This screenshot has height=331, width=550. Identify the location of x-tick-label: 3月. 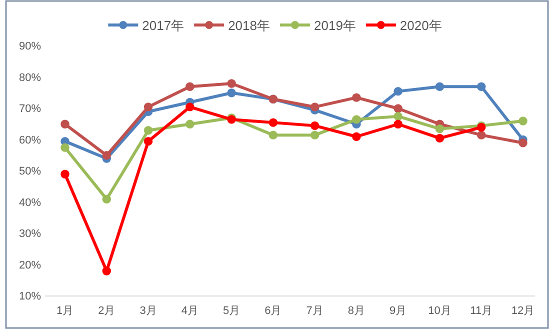
(148, 310).